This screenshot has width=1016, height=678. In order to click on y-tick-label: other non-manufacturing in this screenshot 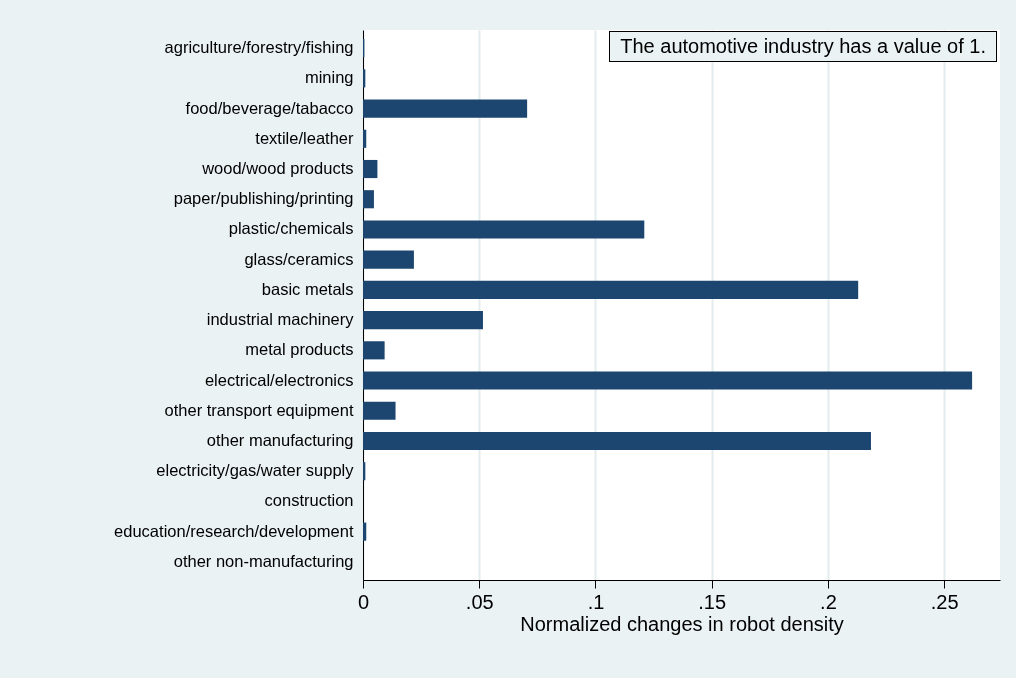, I will do `click(263, 560)`.